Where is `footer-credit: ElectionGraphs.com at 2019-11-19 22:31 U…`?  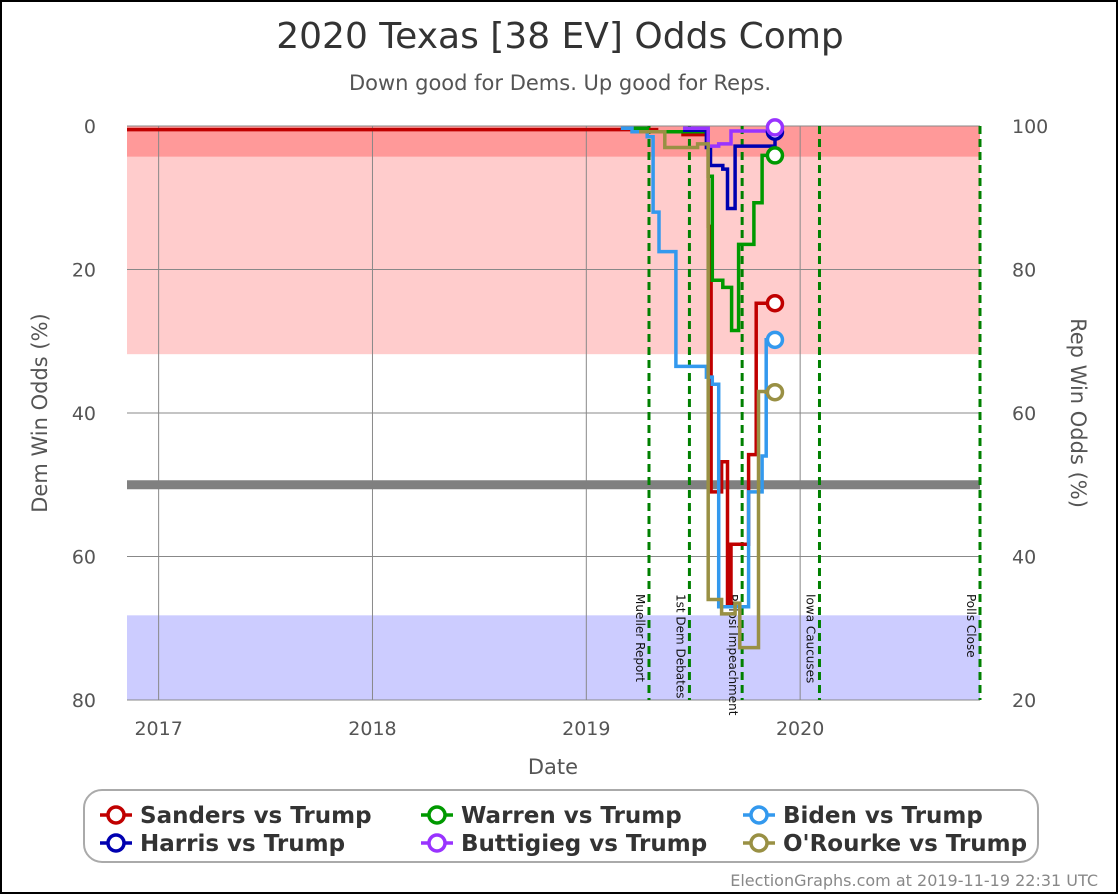 footer-credit: ElectionGraphs.com at 2019-11-19 22:31 U… is located at coordinates (914, 880).